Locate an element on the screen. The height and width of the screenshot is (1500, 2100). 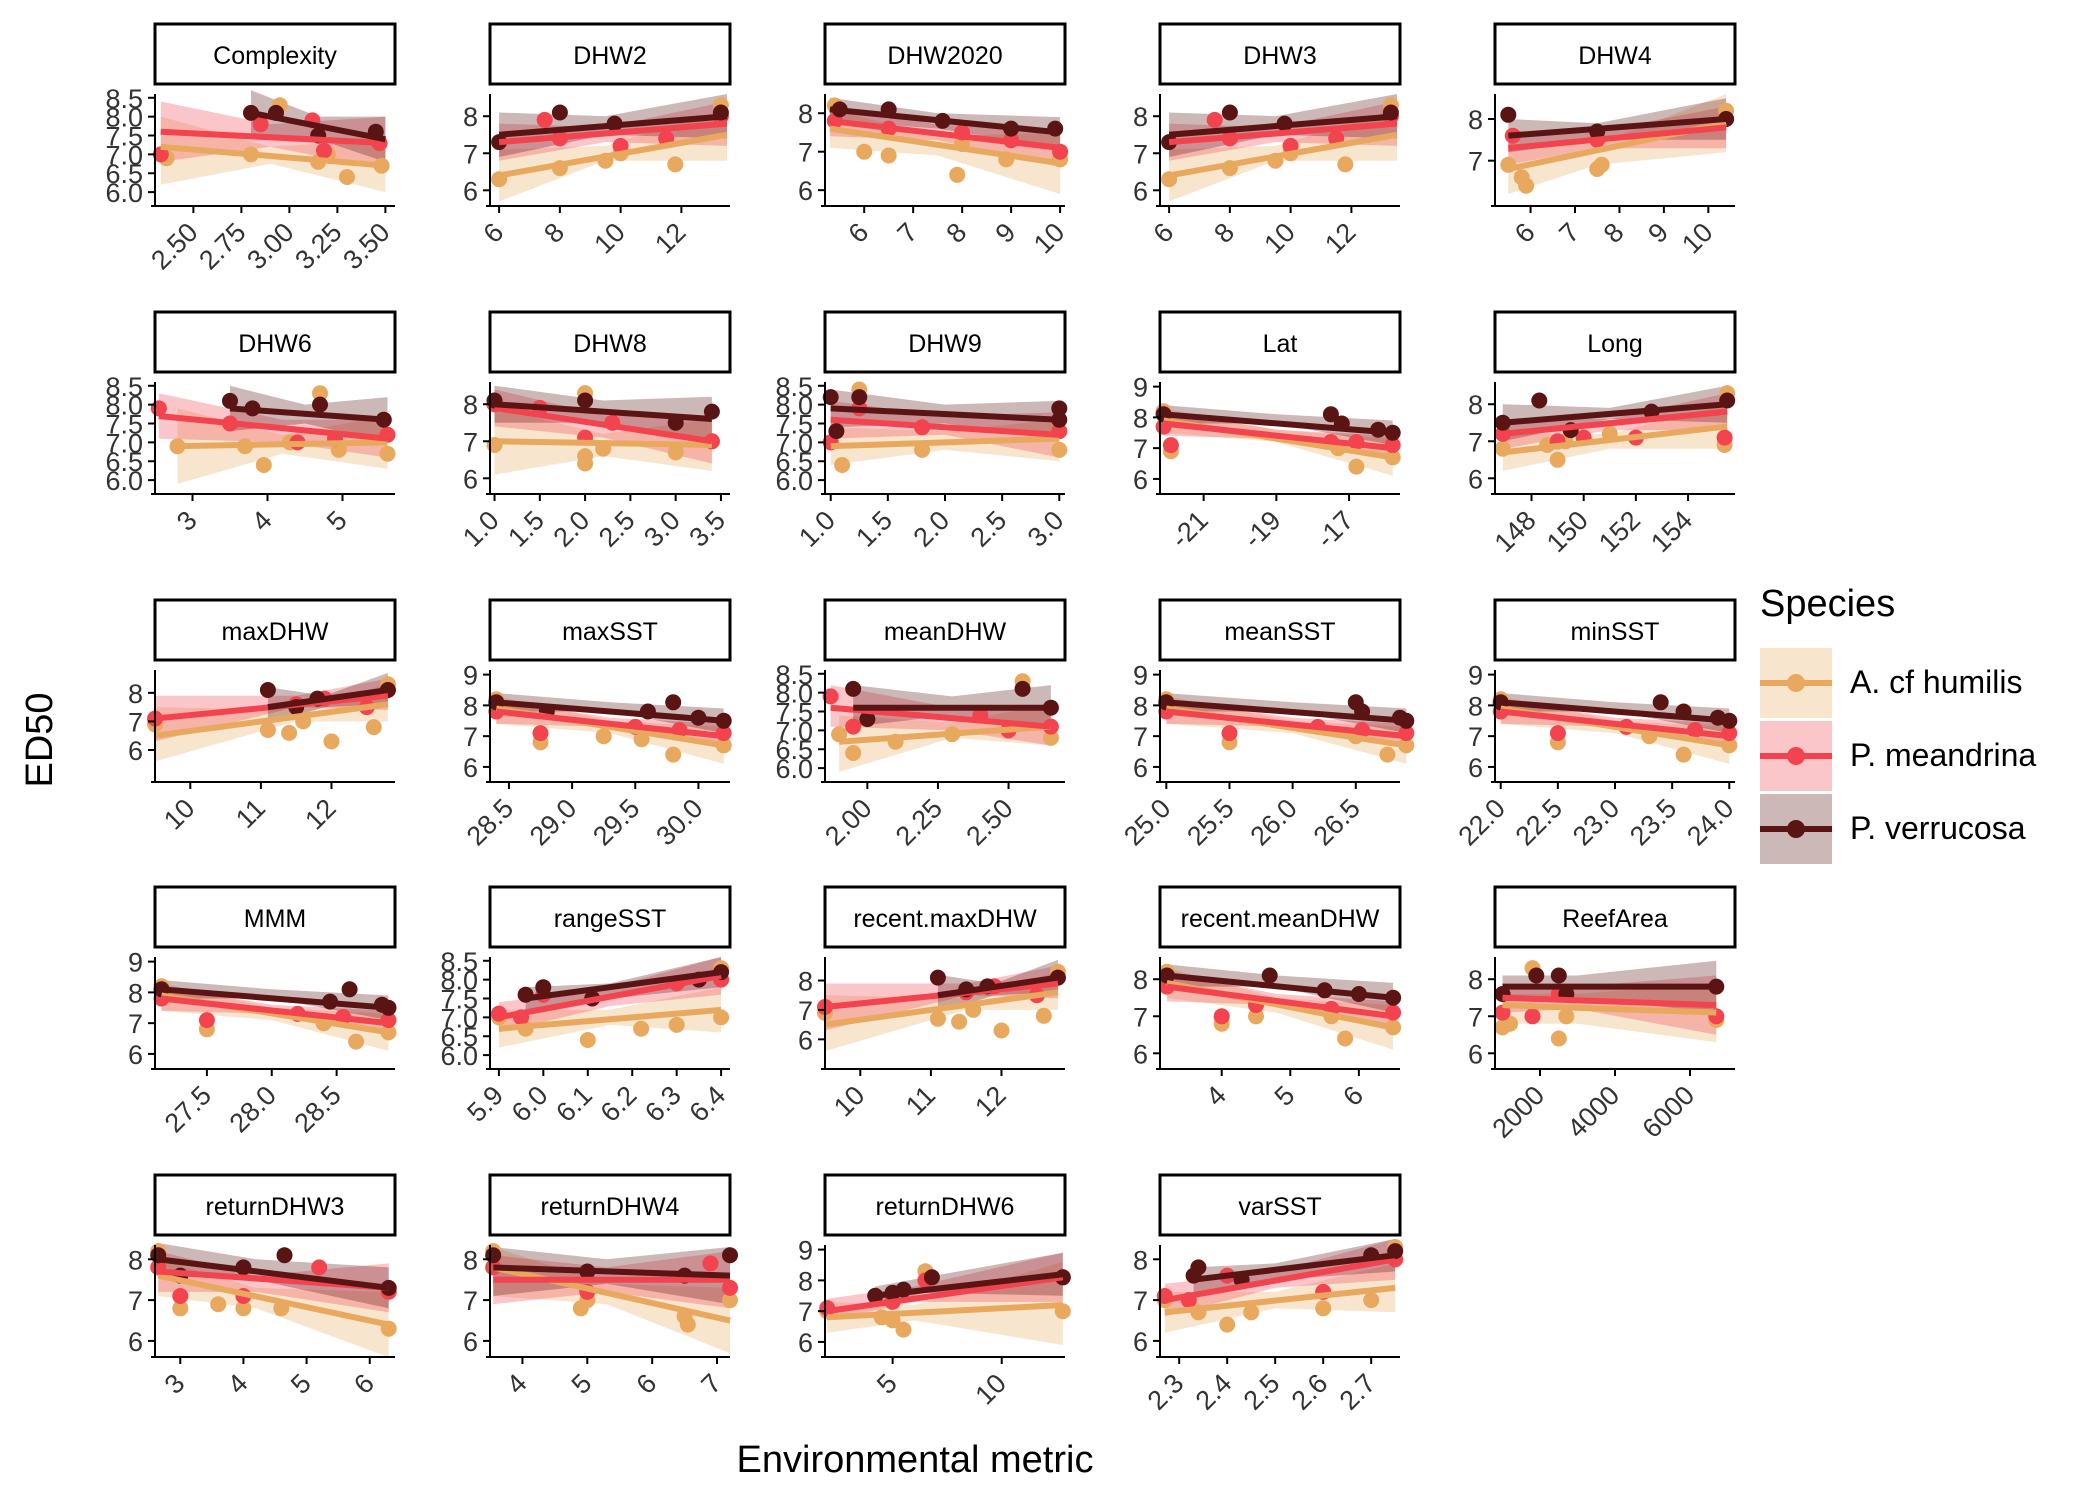
x-tick-label: 8 is located at coordinates (957, 233).